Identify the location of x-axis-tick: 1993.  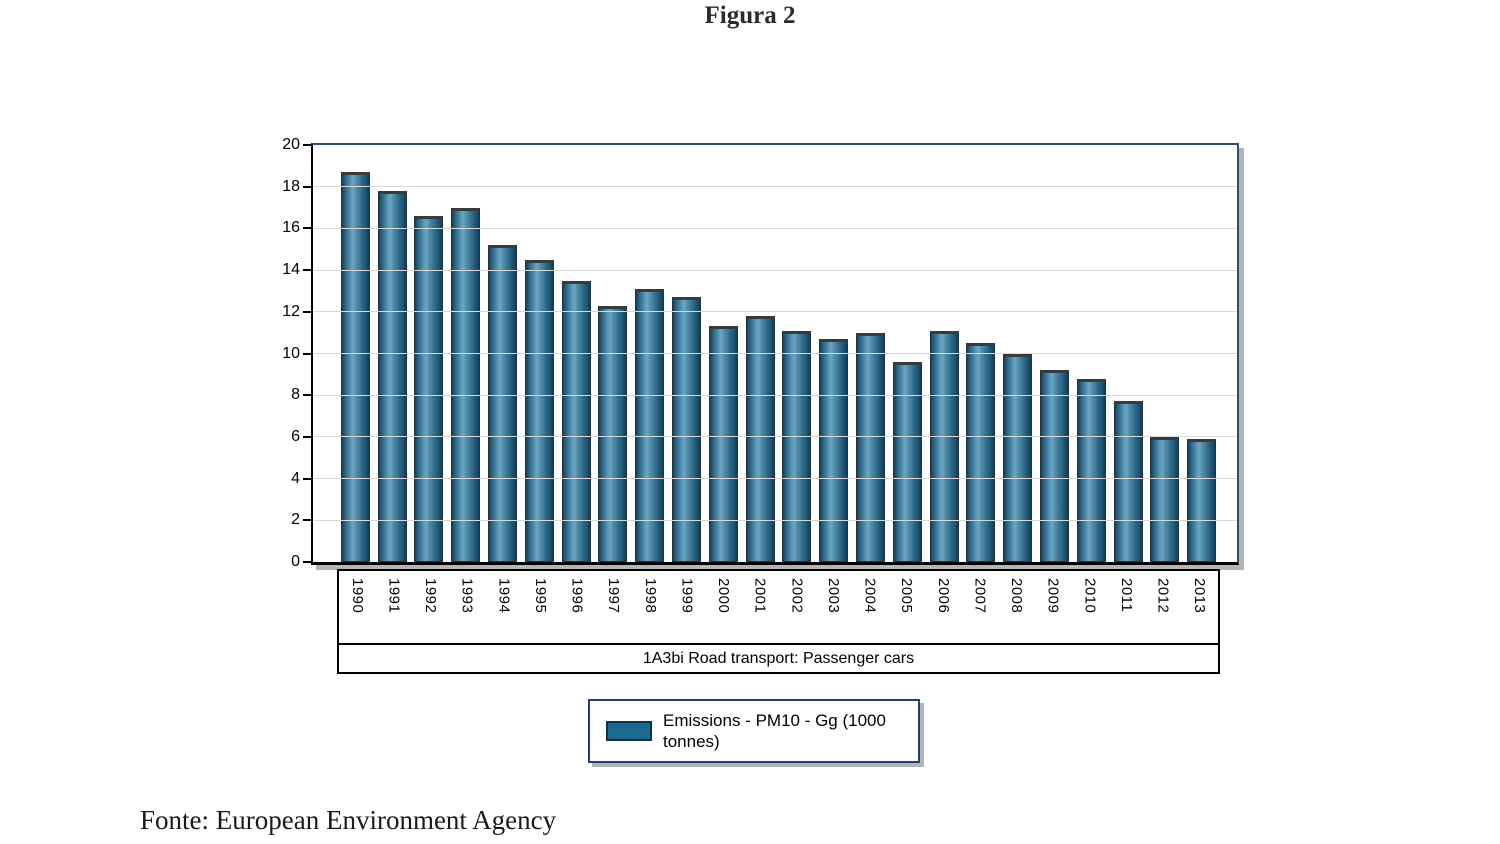
(467, 607).